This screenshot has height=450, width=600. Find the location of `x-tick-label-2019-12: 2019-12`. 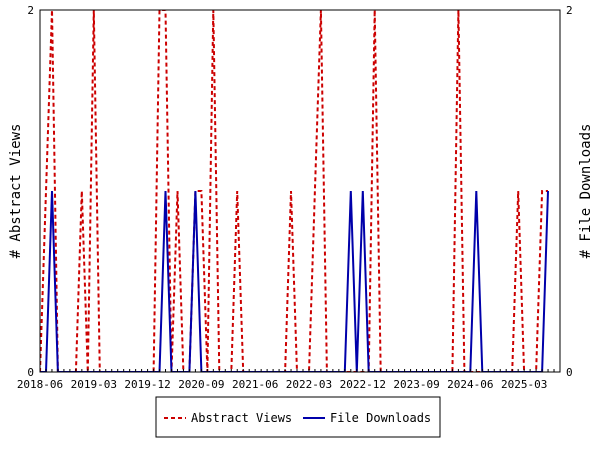

x-tick-label-2019-12: 2019-12 is located at coordinates (147, 384).